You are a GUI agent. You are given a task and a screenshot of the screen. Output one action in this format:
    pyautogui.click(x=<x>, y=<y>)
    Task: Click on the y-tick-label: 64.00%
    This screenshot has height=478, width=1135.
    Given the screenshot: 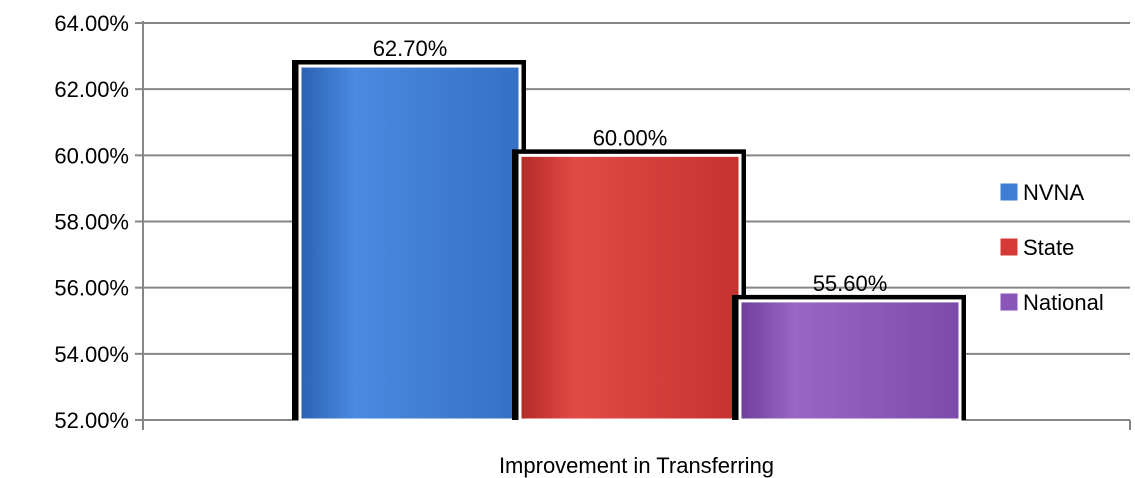 What is the action you would take?
    pyautogui.click(x=91, y=23)
    